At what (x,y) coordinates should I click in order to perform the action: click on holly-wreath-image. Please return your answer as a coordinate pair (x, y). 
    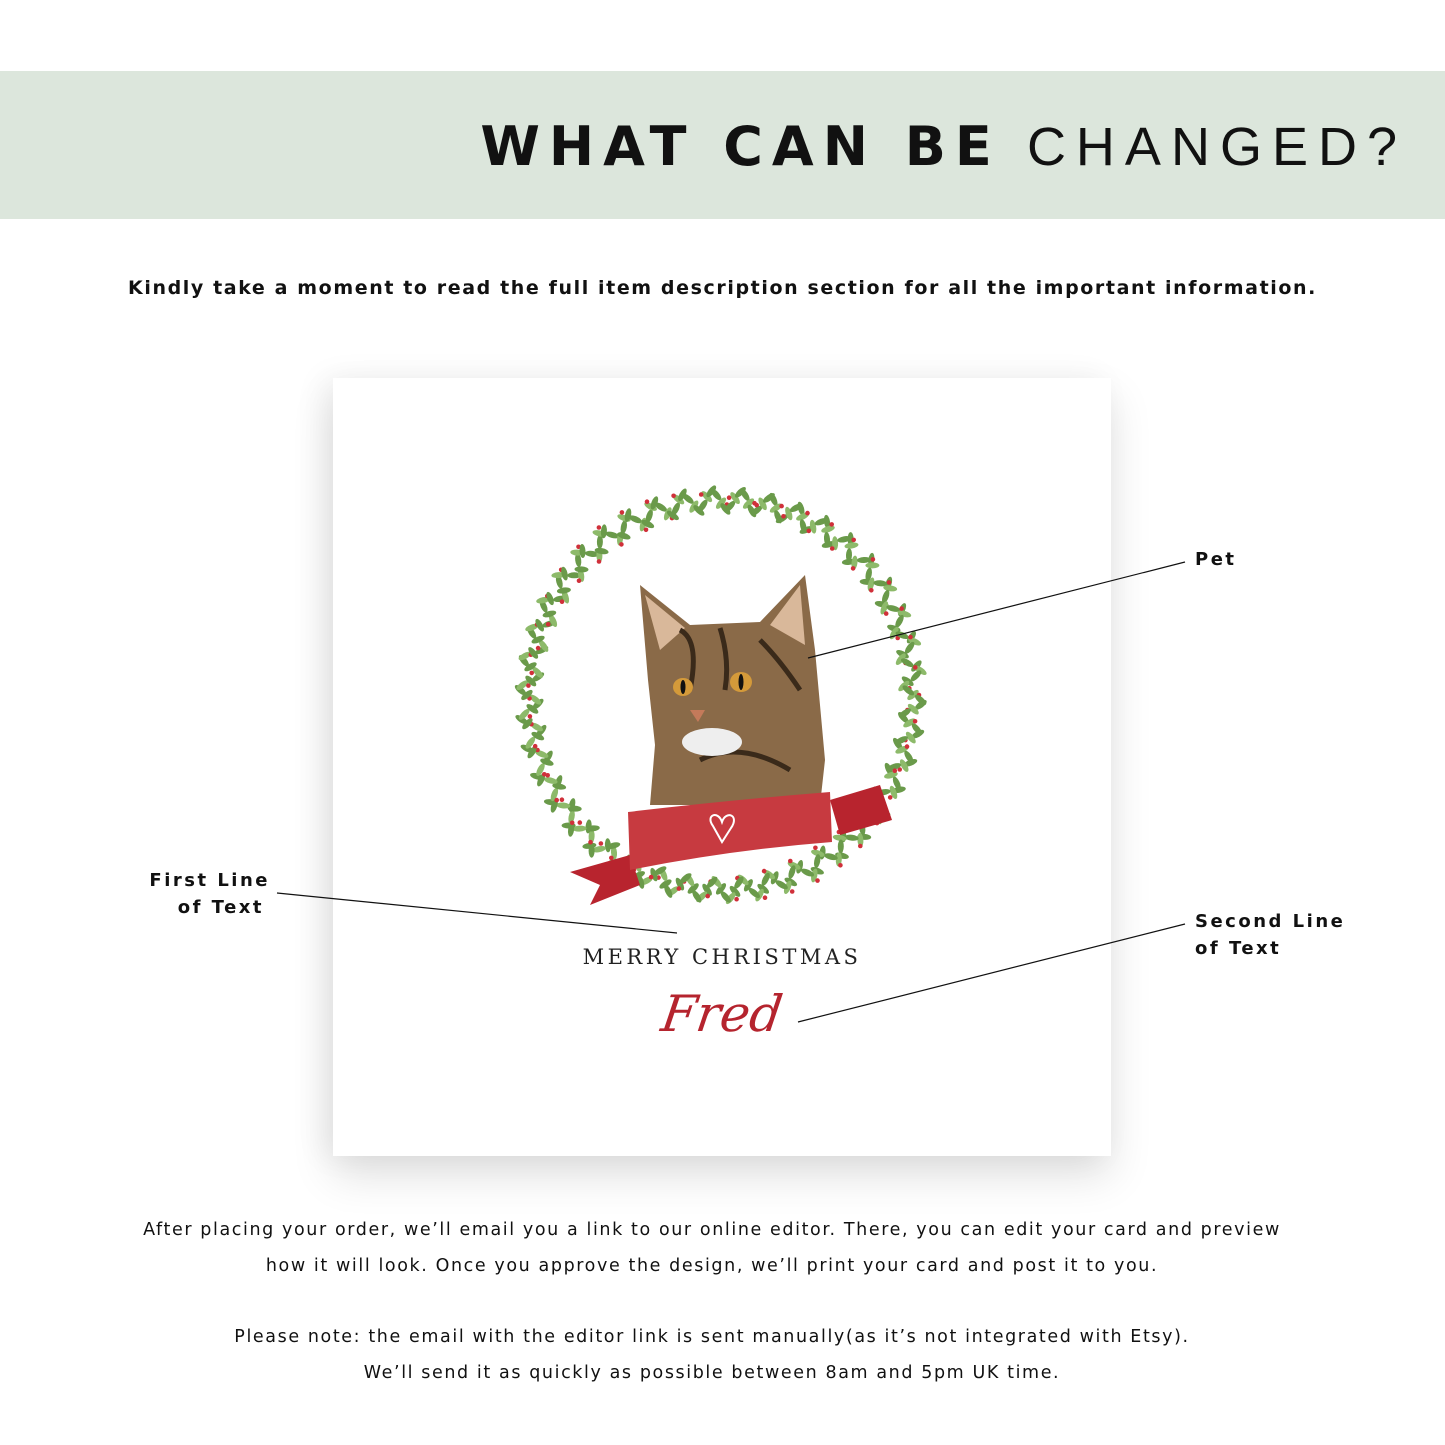
    Looking at the image, I should click on (720, 695).